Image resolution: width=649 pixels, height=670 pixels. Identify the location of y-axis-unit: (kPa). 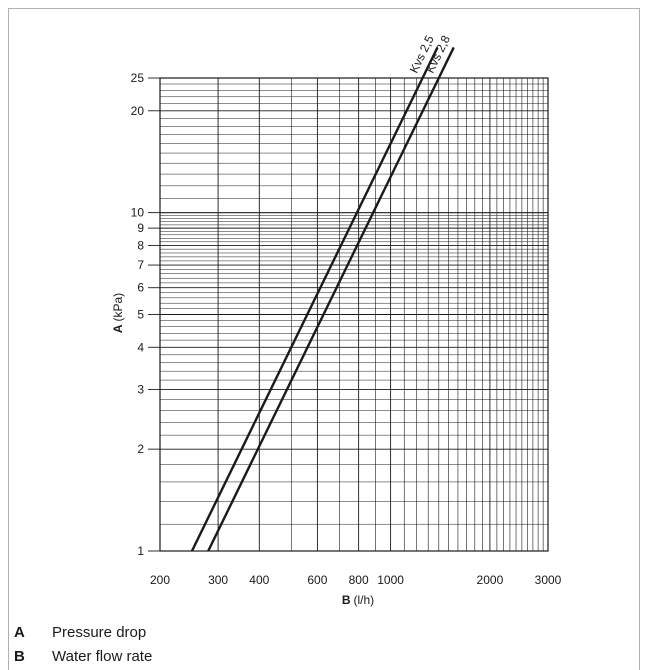
(118, 307).